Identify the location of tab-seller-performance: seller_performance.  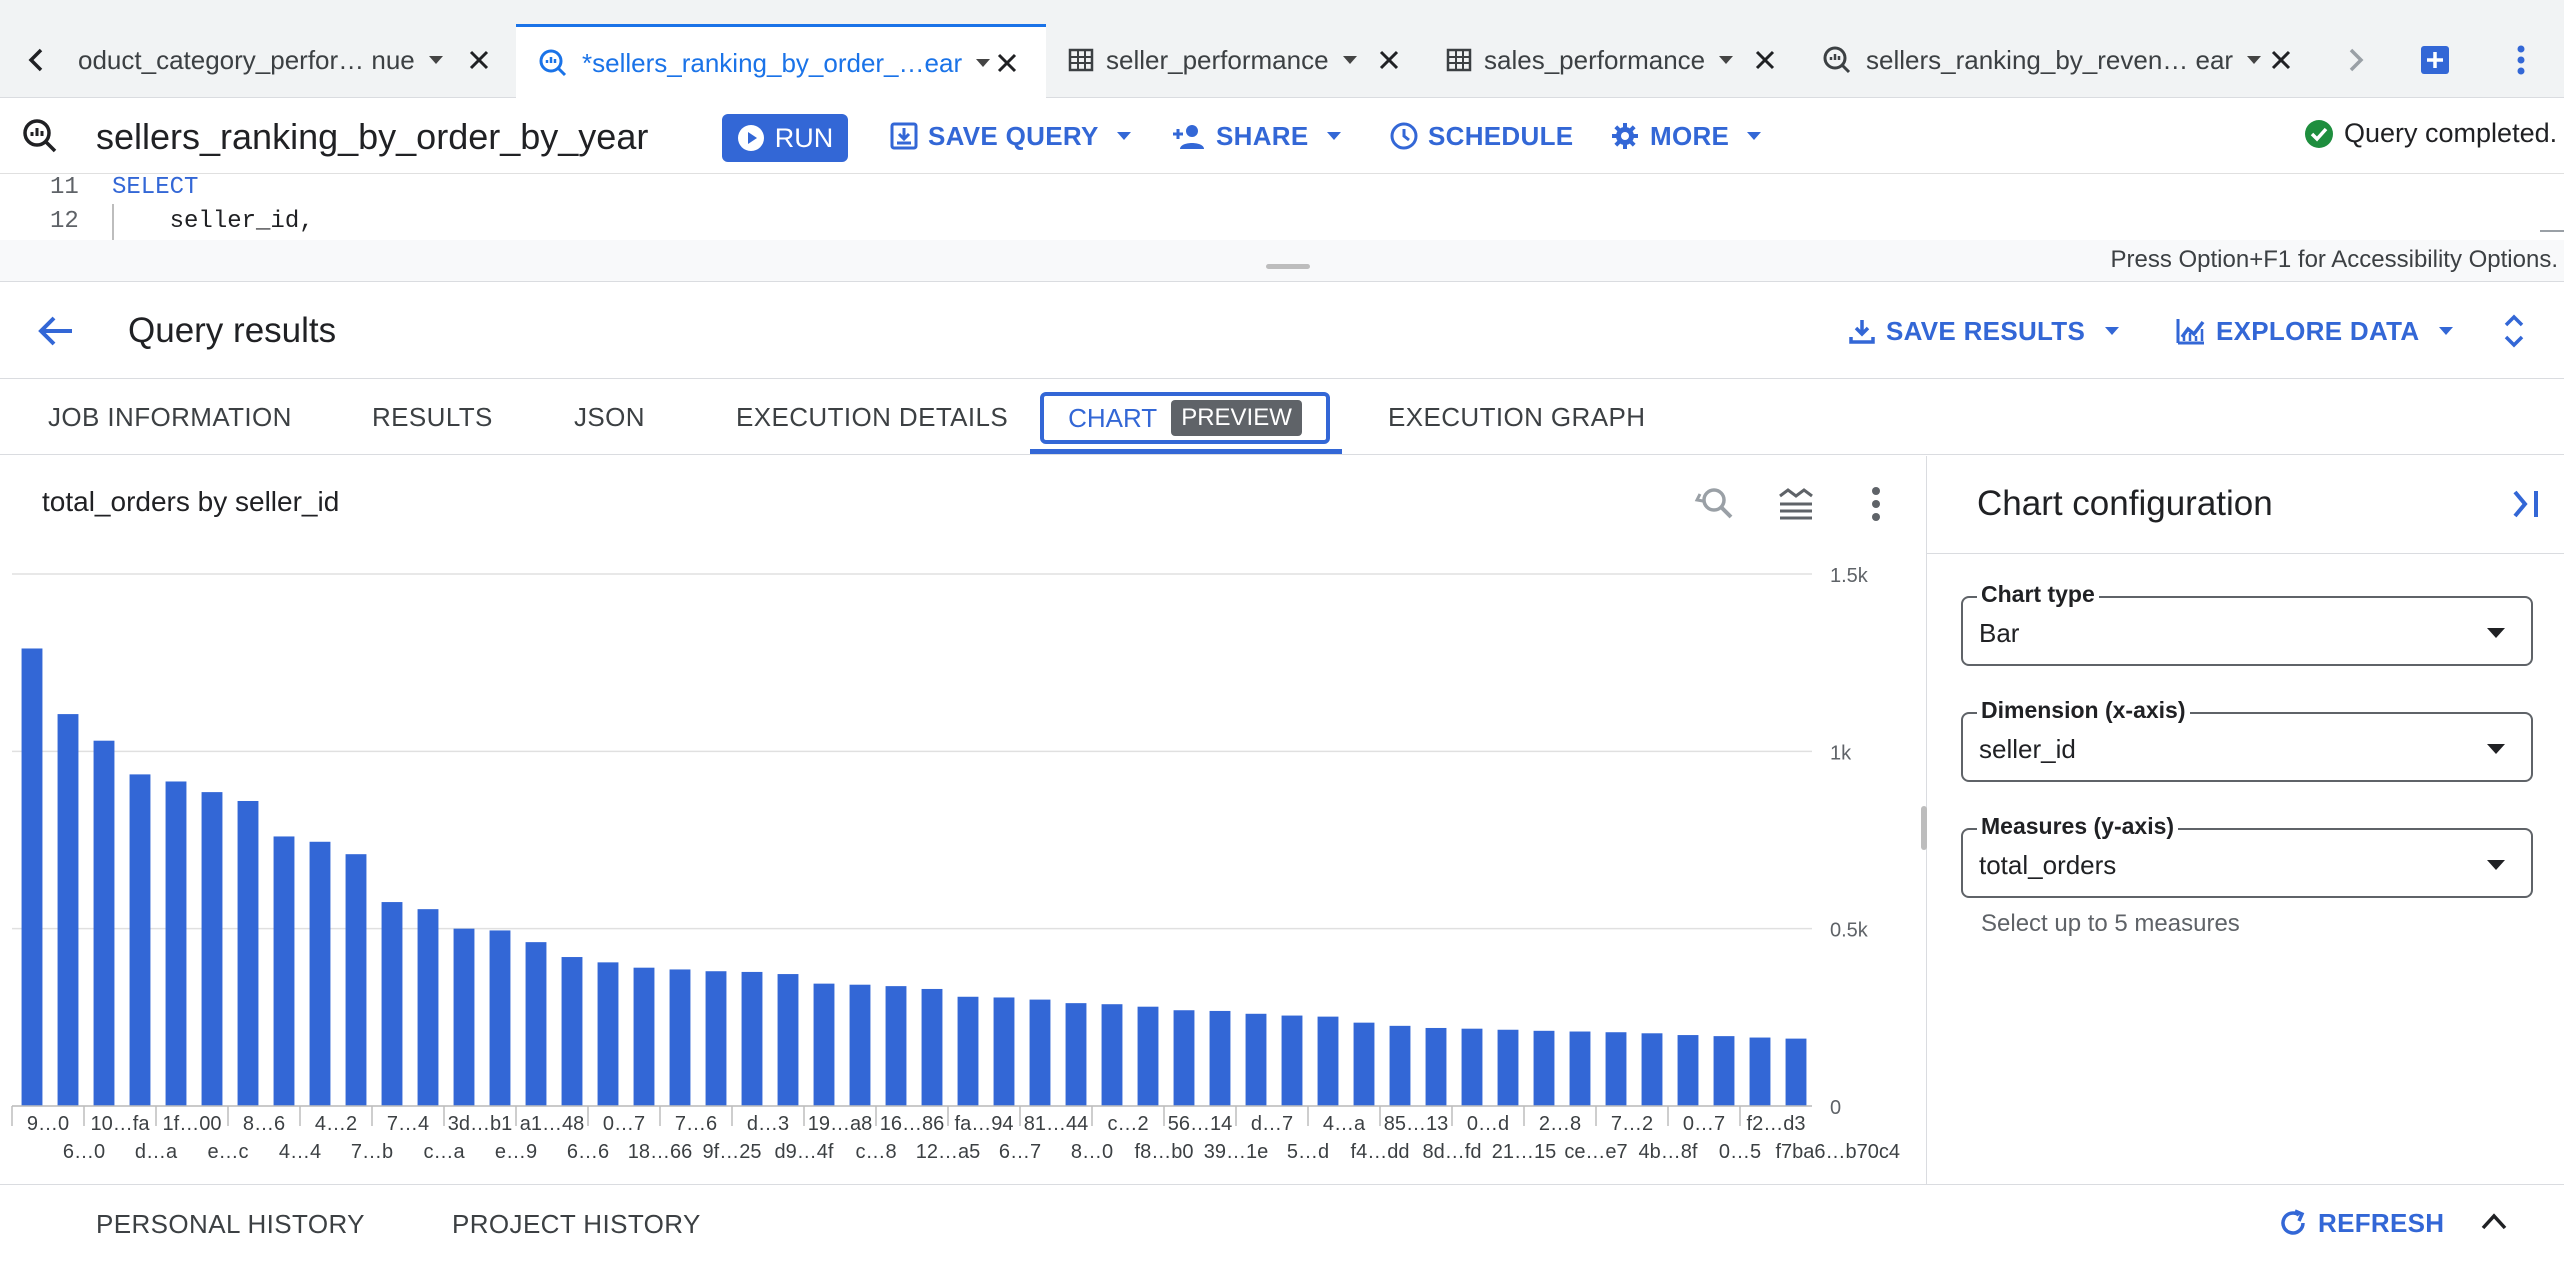
(1238, 60).